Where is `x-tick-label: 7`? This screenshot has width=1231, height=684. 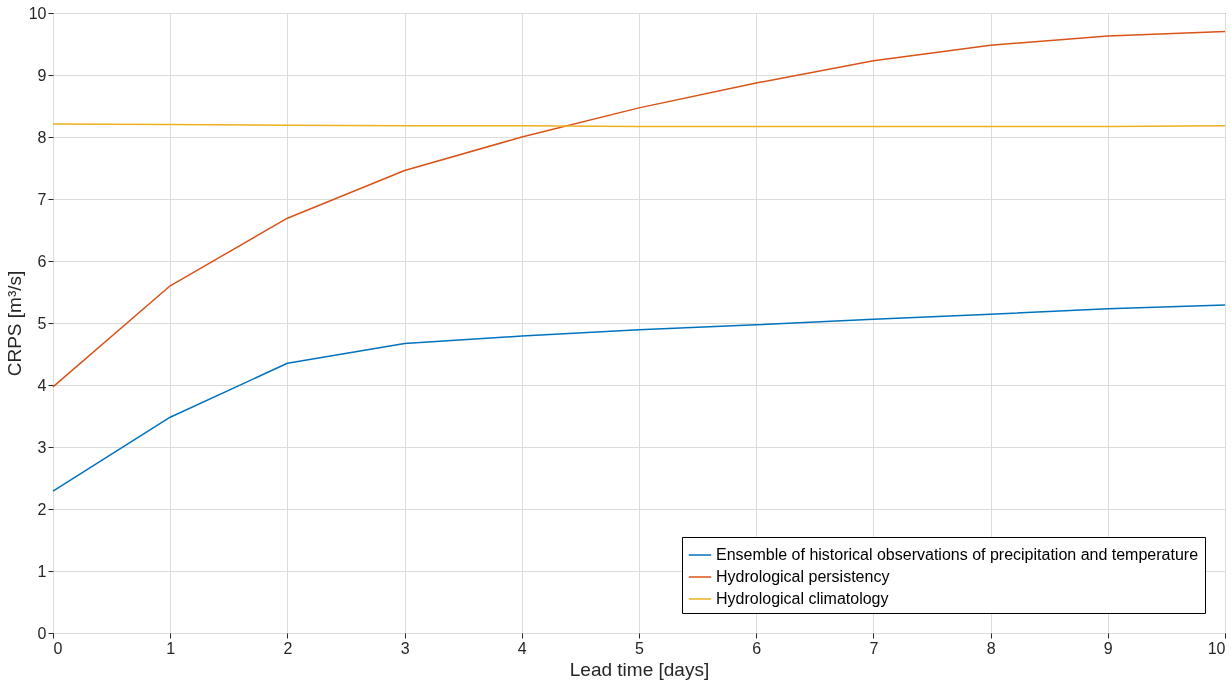 x-tick-label: 7 is located at coordinates (874, 648).